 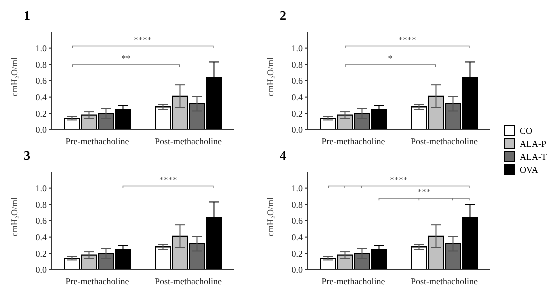 What do you see at coordinates (533, 157) in the screenshot?
I see `legend-label: ALA-T` at bounding box center [533, 157].